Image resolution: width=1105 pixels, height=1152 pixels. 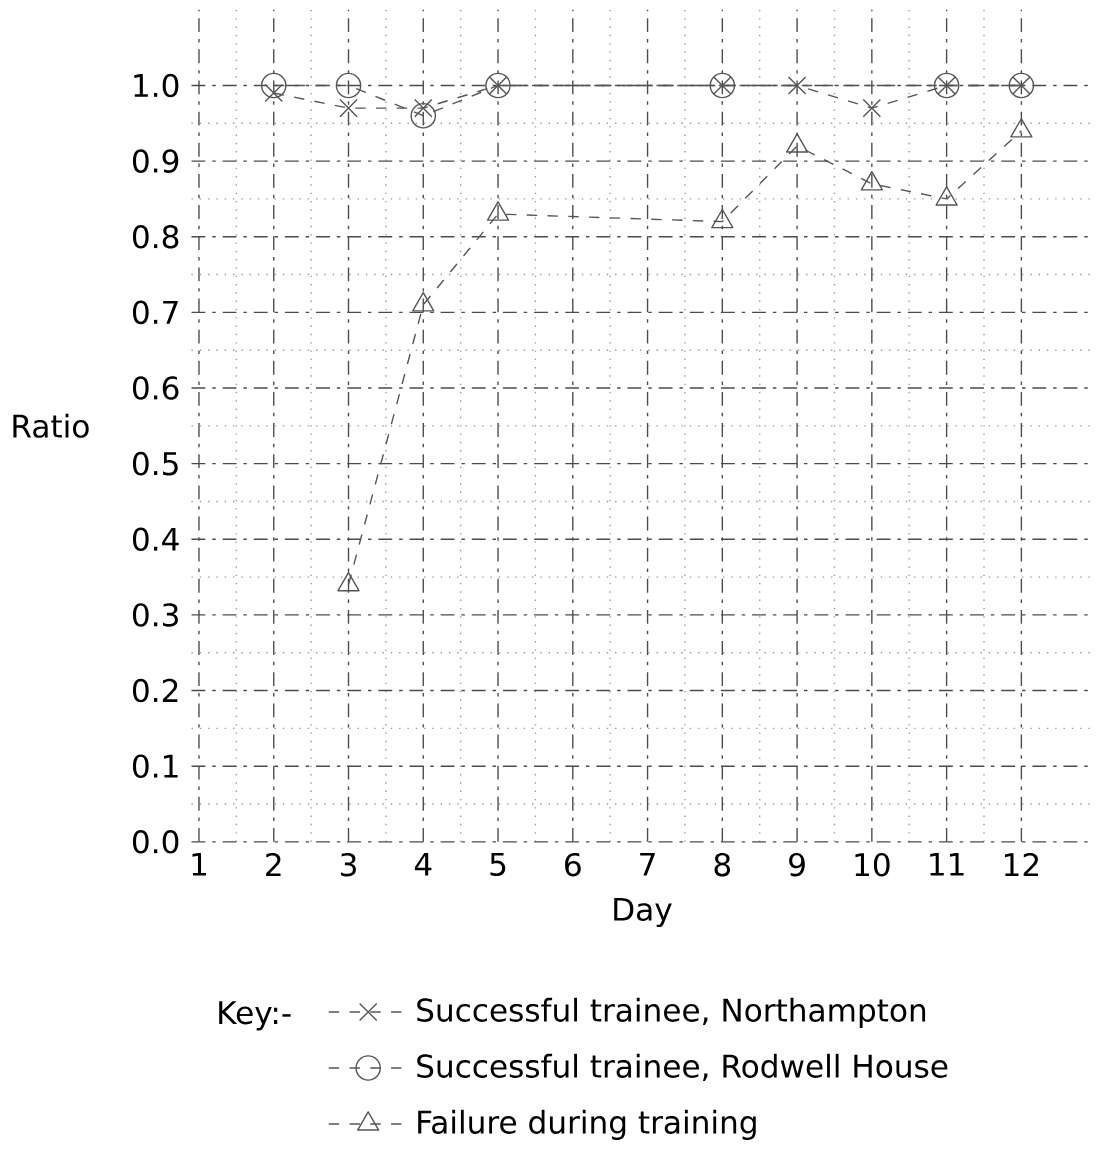 What do you see at coordinates (255, 1016) in the screenshot?
I see `legend-title: Key:-` at bounding box center [255, 1016].